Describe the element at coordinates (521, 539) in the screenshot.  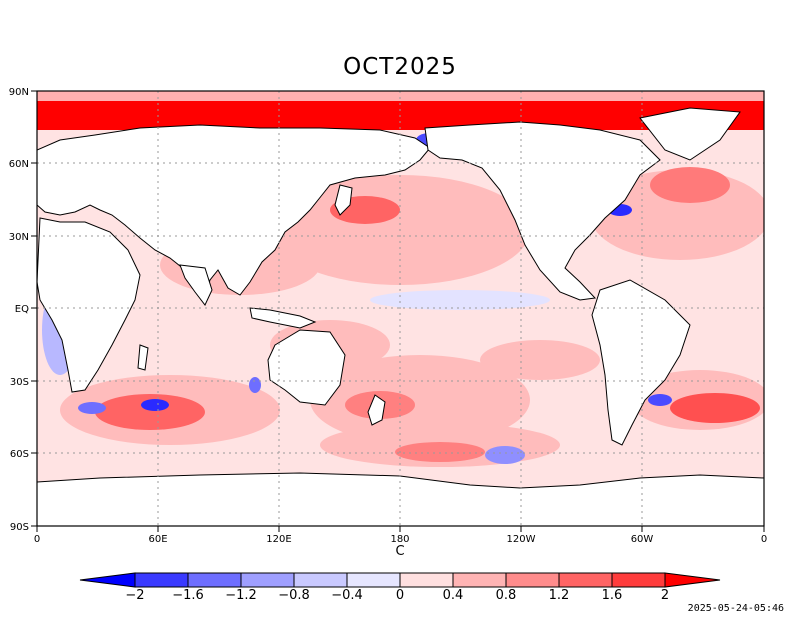
I see `lon-tick-label: 120W` at that location.